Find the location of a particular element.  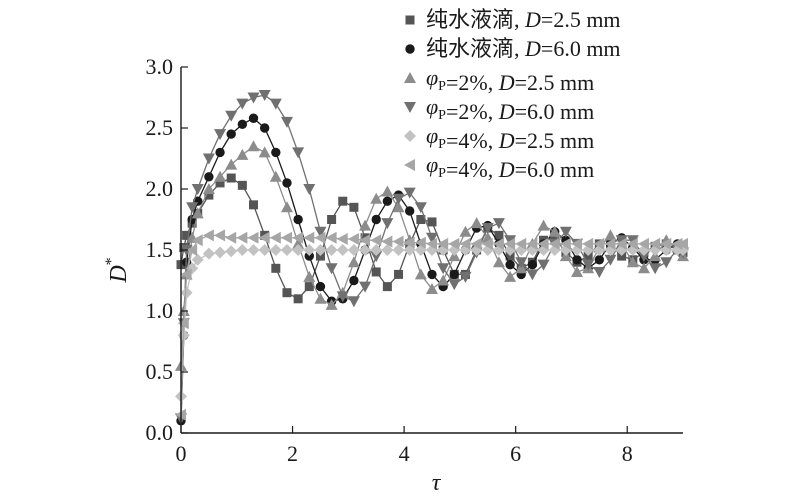

y-tick-label: 2.0 is located at coordinates (160, 188).